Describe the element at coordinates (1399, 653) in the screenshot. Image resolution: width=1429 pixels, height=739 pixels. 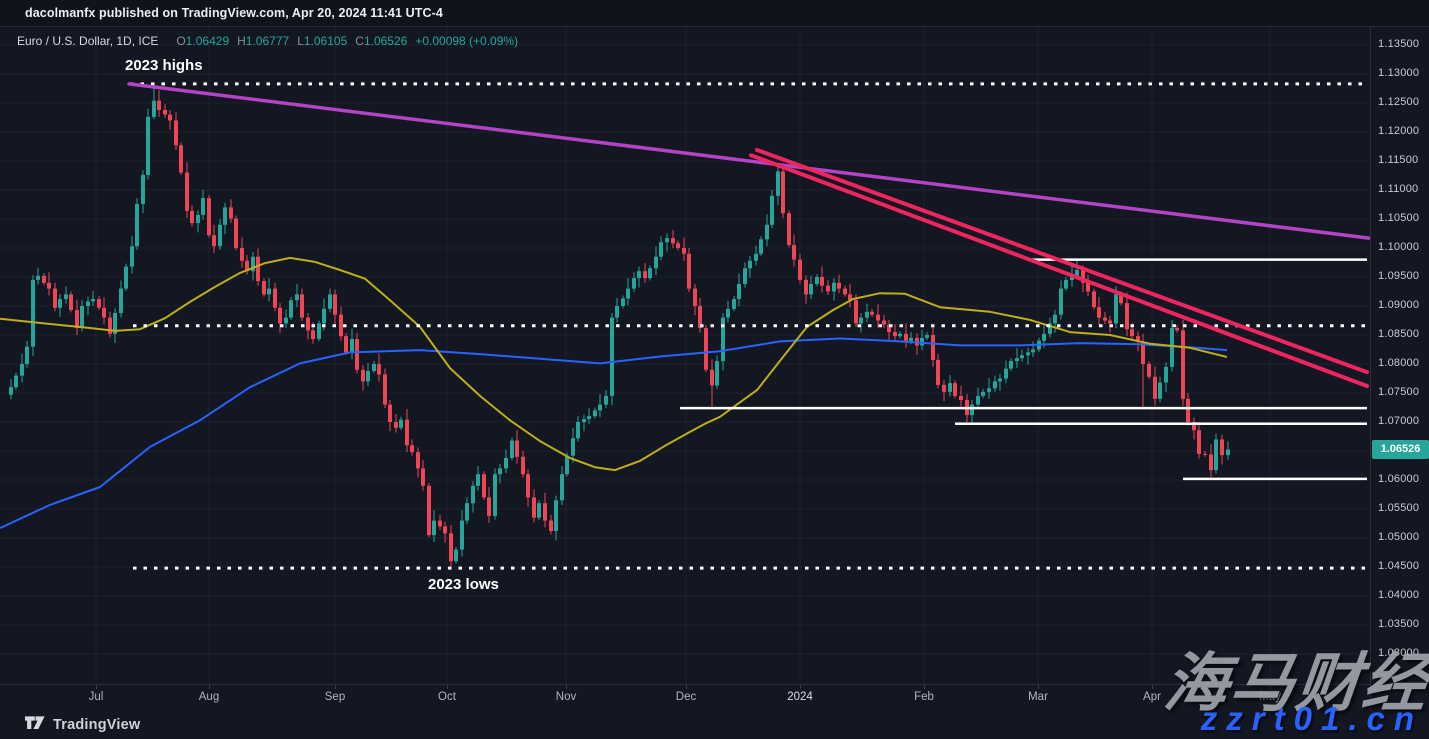
I see `price-axis-label: 1.03000` at that location.